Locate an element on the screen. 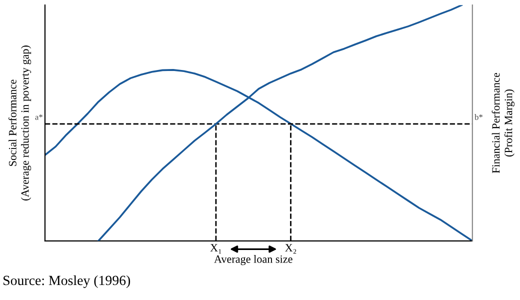  source-note: Source: Mosley (1996) is located at coordinates (67, 281).